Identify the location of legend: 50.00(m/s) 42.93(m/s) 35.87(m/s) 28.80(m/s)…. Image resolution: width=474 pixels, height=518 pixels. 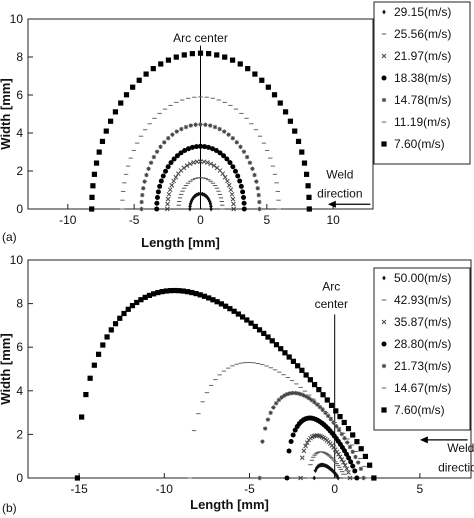
(422, 349).